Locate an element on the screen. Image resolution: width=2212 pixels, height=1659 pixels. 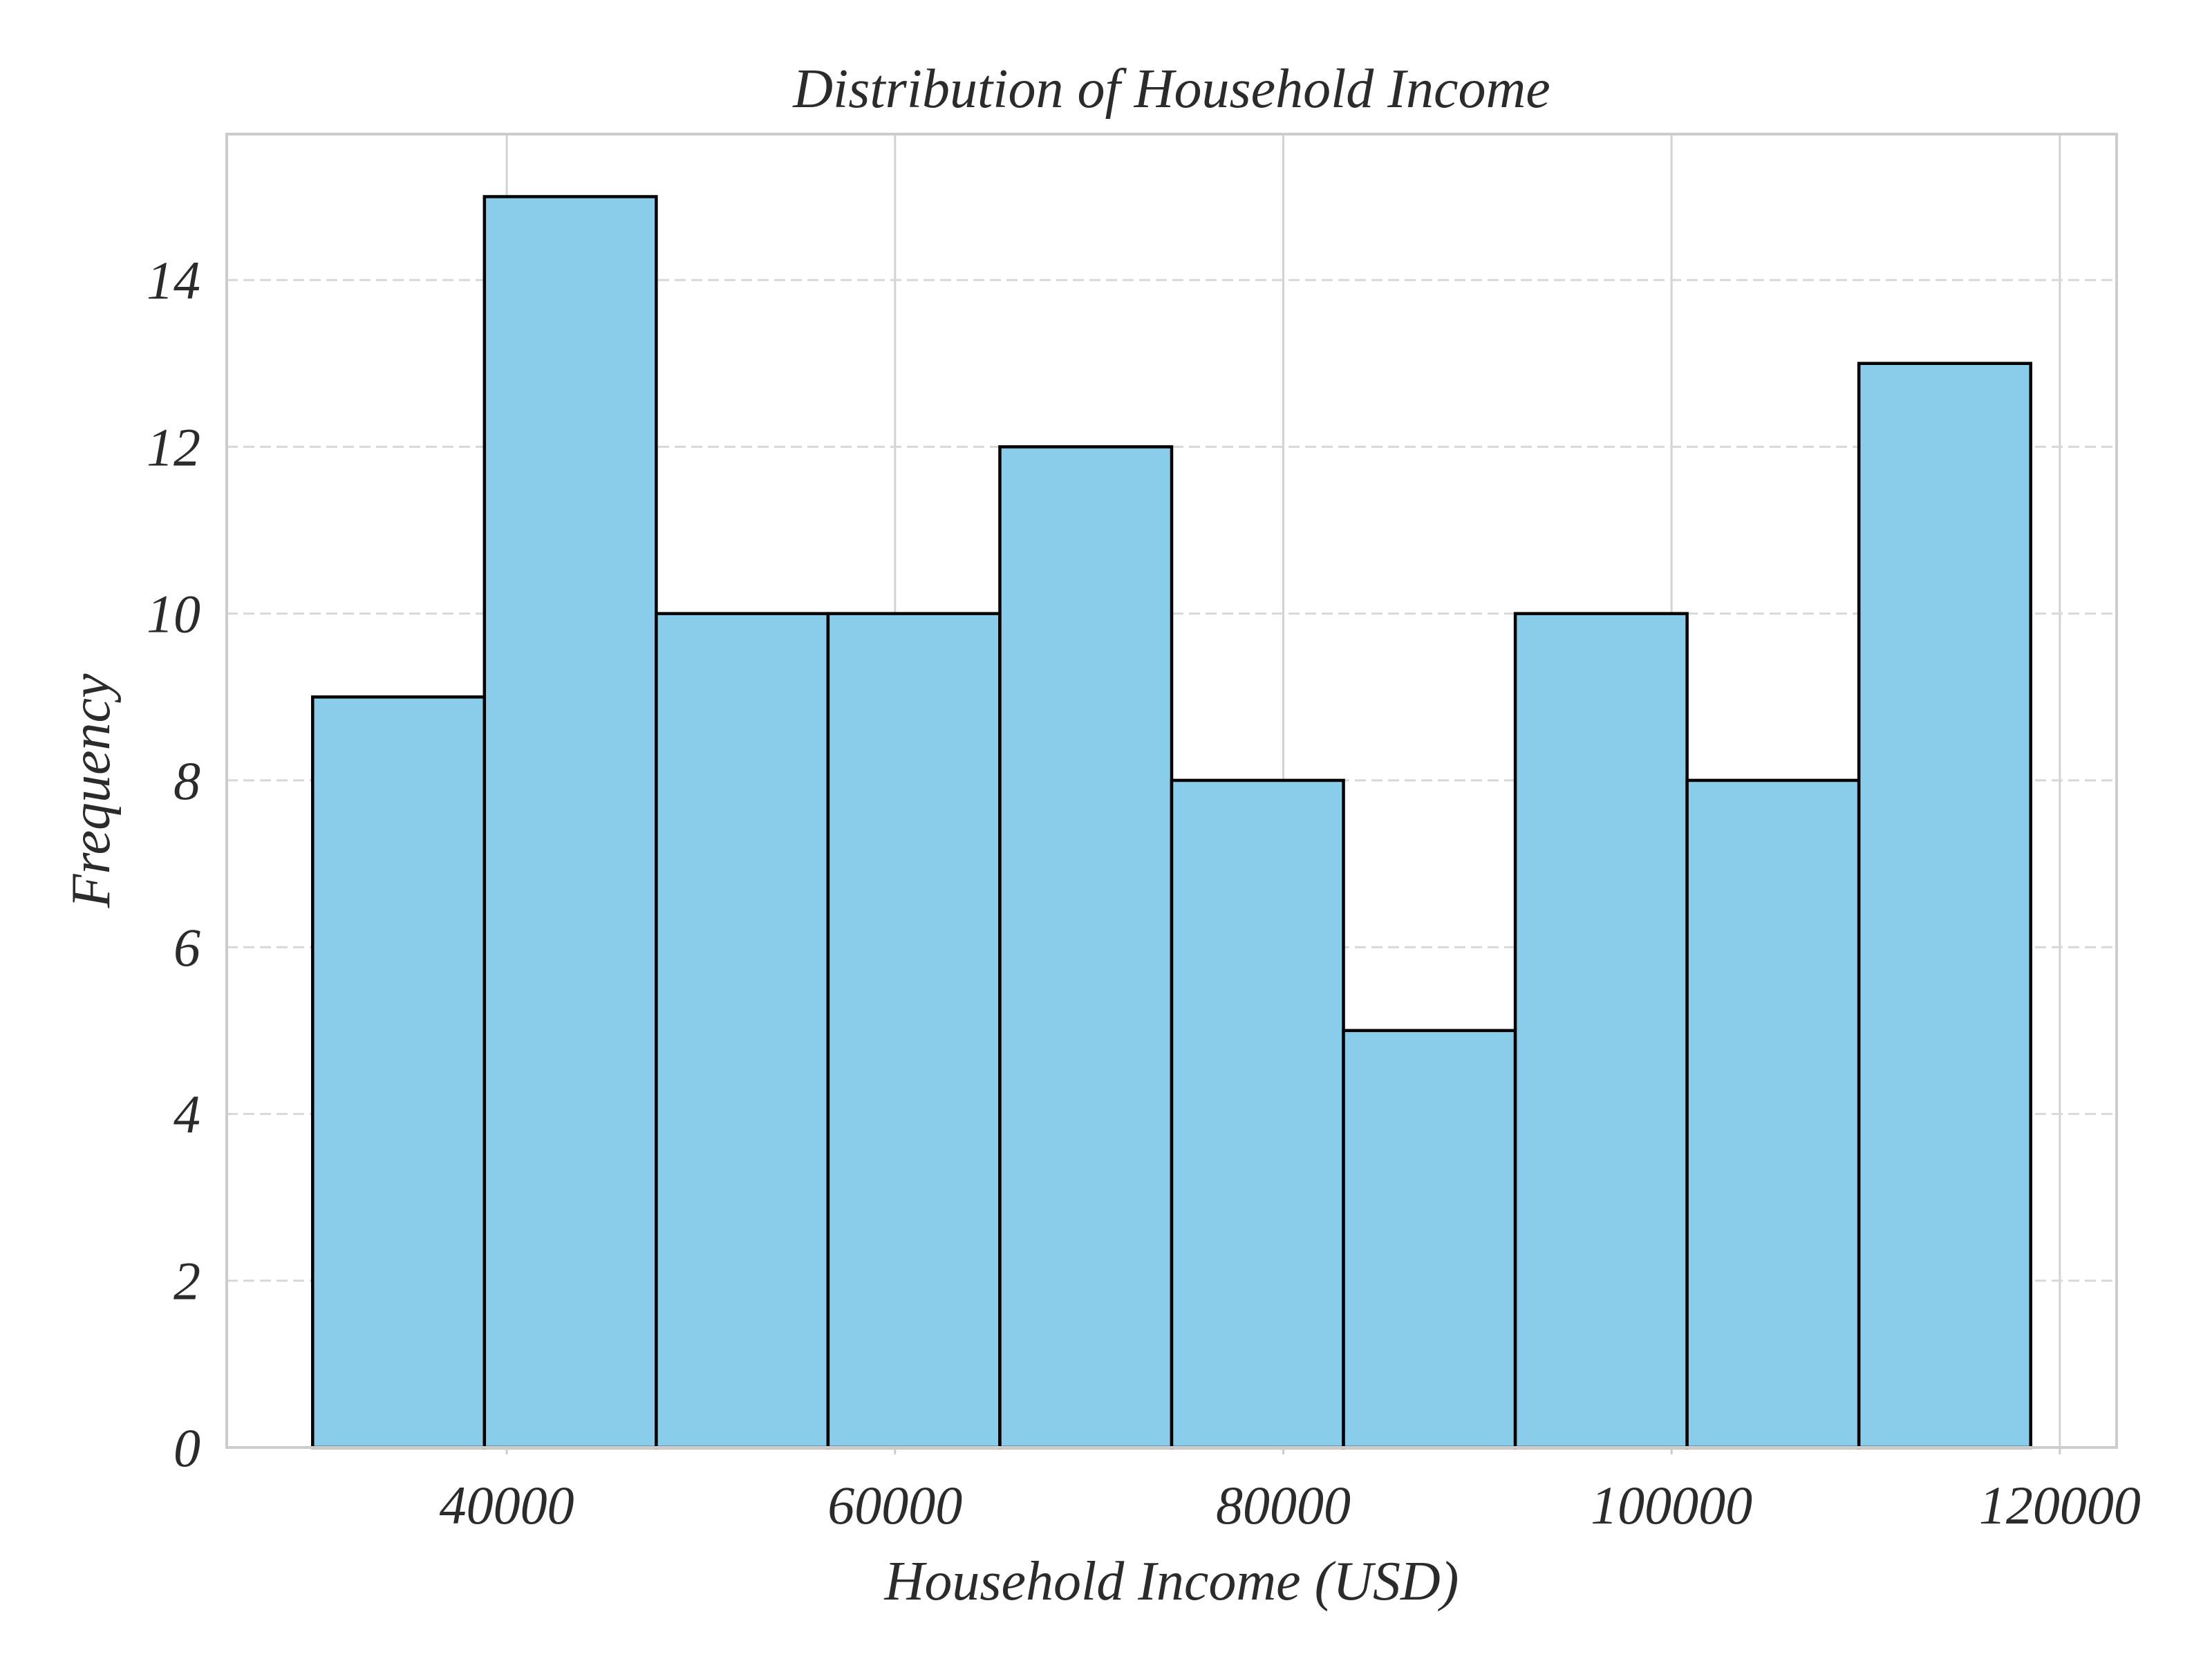
x-axis-label: Household Income (USD) is located at coordinates (1171, 1582).